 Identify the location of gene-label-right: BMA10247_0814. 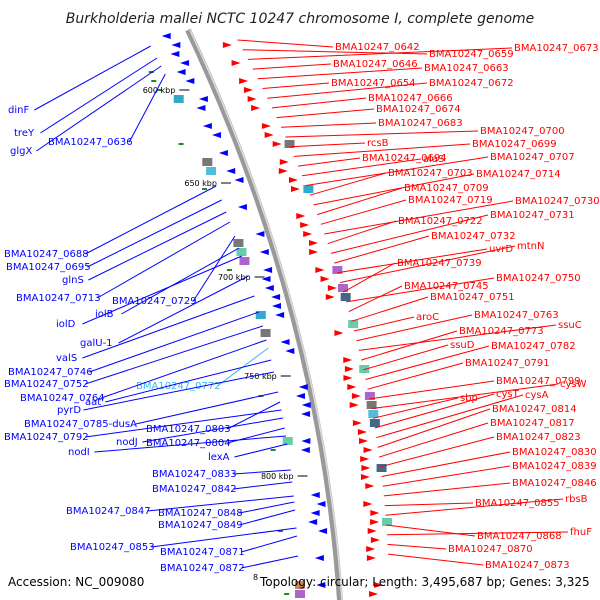
(534, 409).